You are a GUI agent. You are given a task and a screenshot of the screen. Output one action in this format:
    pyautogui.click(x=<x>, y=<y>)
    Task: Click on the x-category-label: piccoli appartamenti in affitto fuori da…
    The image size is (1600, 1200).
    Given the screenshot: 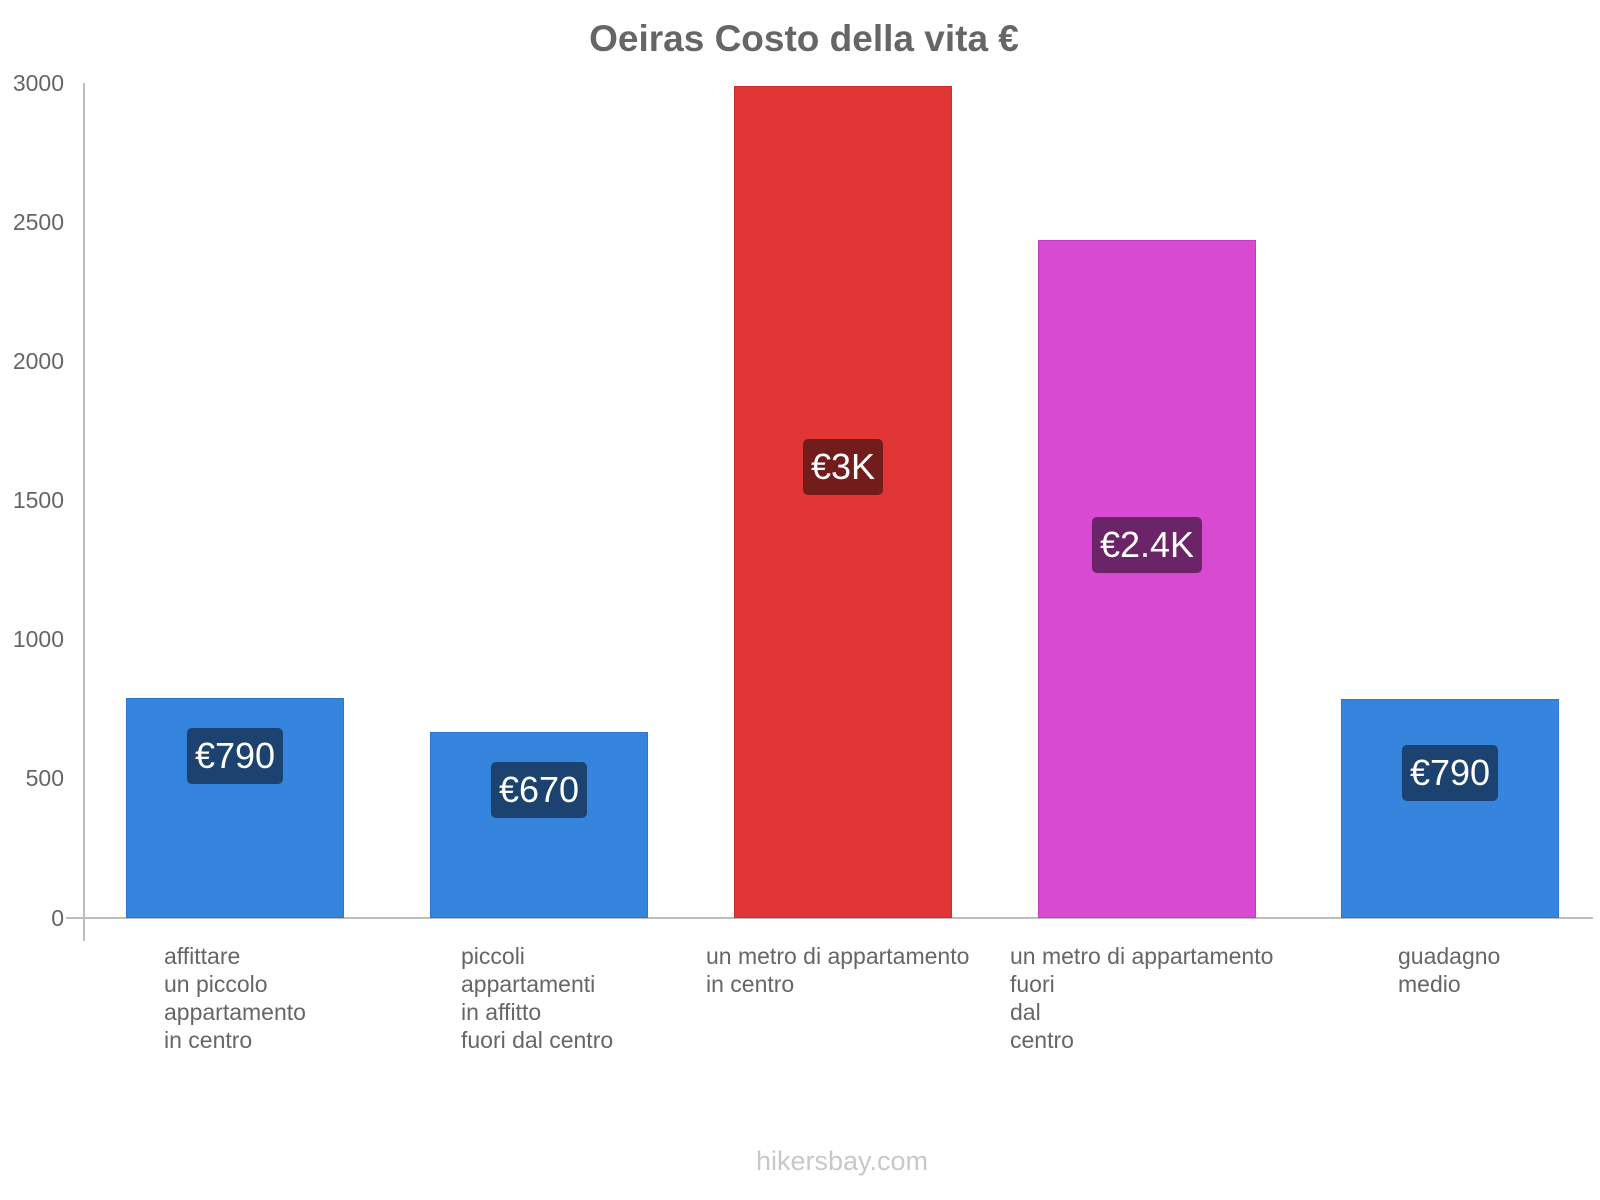 What is the action you would take?
    pyautogui.click(x=537, y=998)
    